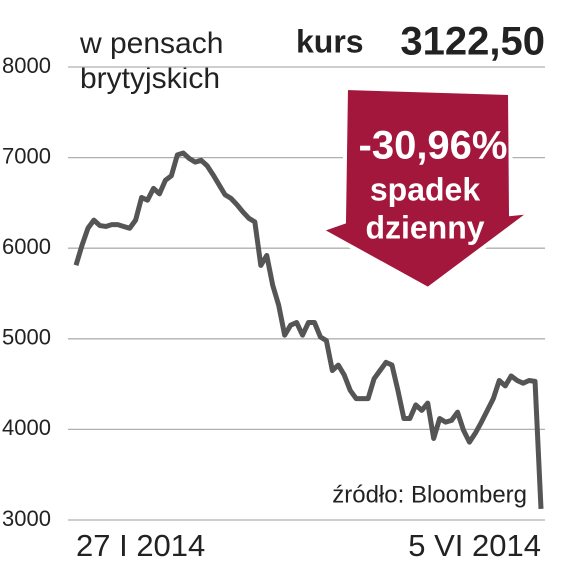 Image resolution: width=583 pixels, height=572 pixels. Describe the element at coordinates (472, 42) in the screenshot. I see `price: 3122,50` at that location.